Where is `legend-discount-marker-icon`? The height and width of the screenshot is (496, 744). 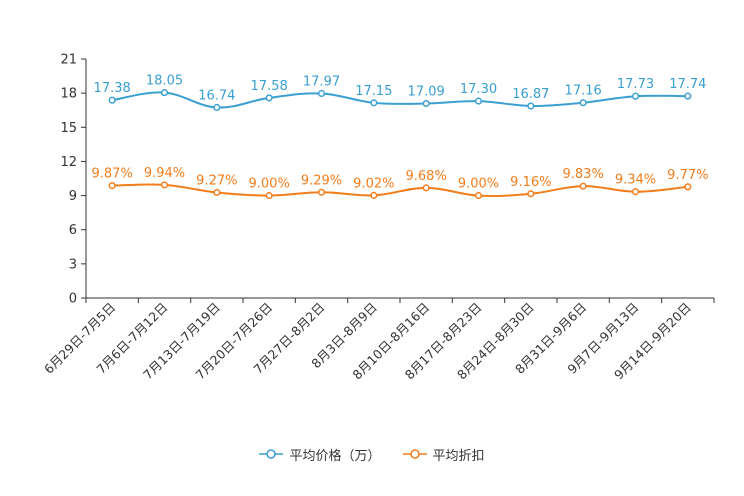 legend-discount-marker-icon is located at coordinates (414, 454).